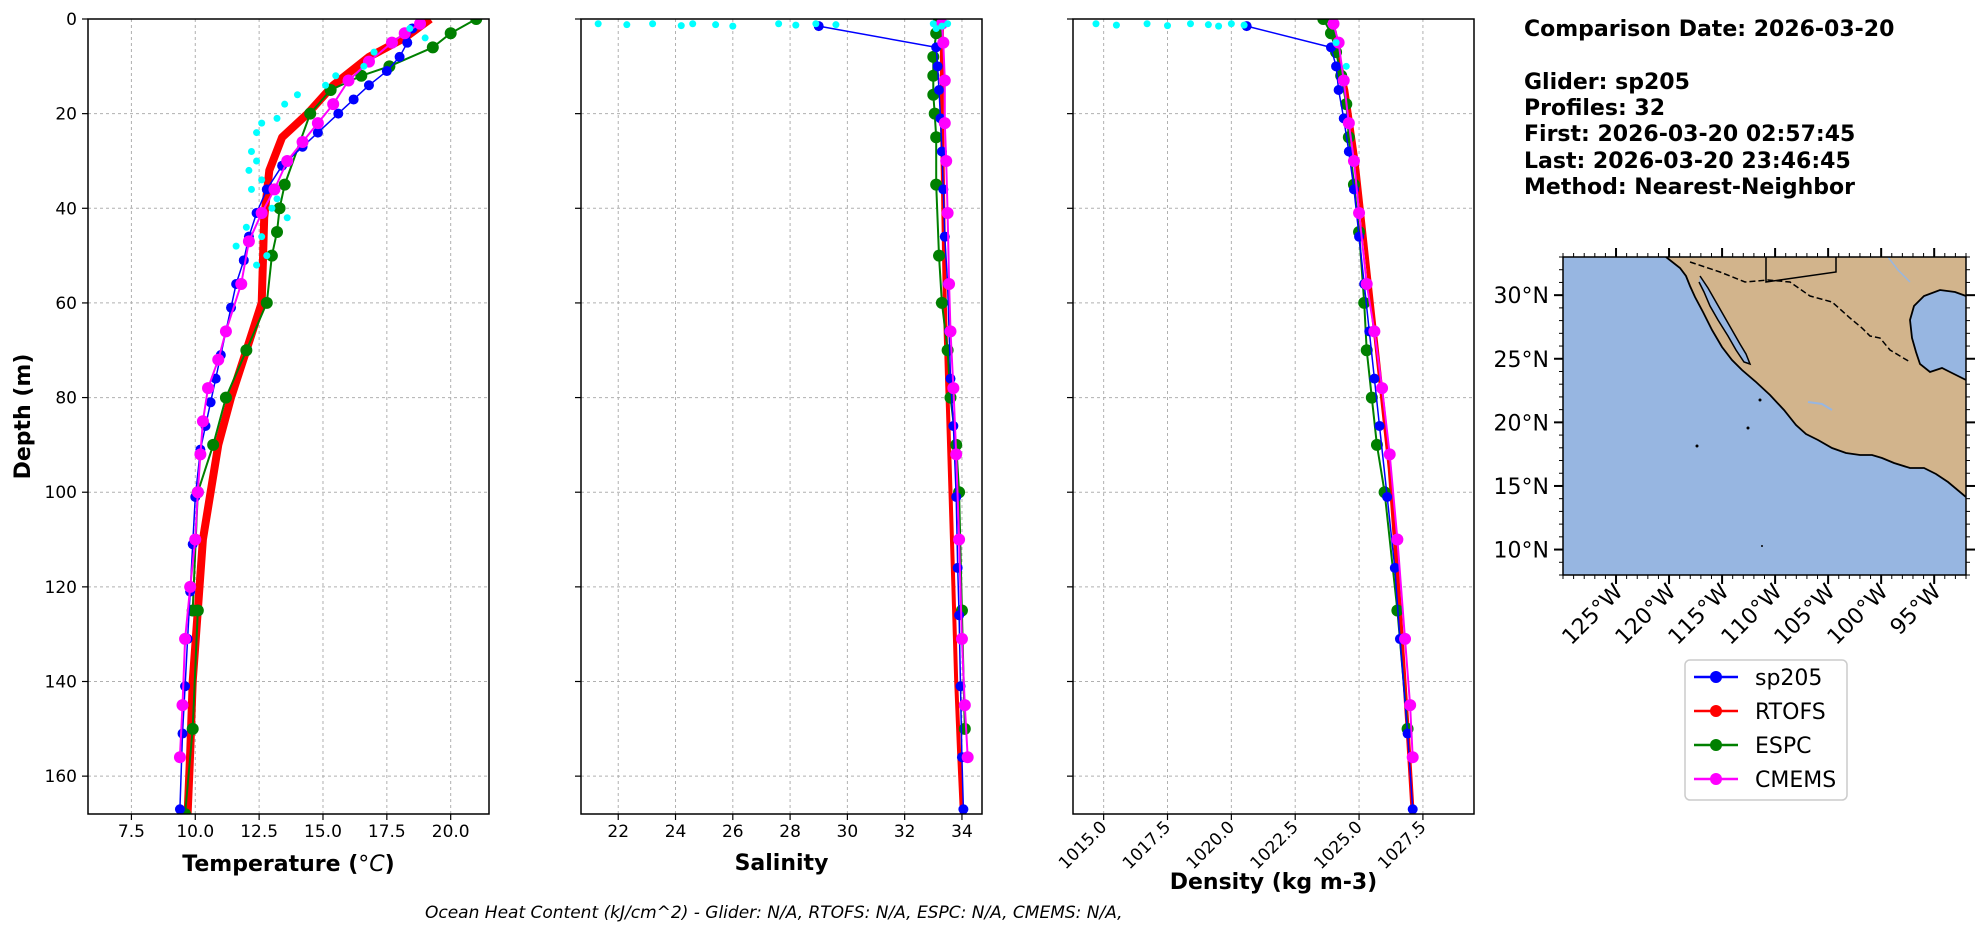 The width and height of the screenshot is (1978, 934). Describe the element at coordinates (1211, 845) in the screenshot. I see `x-tick-label: 1020.0` at that location.